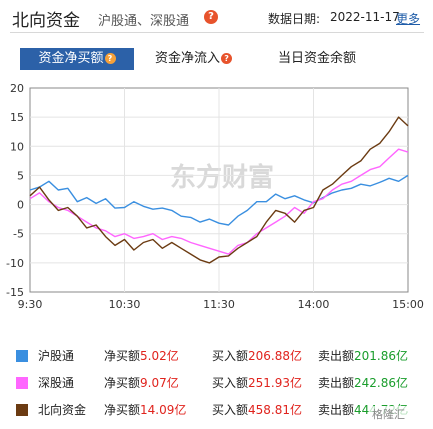 Image resolution: width=433 pixels, height=429 pixels. Describe the element at coordinates (20, 175) in the screenshot. I see `y-tick-label: 5` at that location.